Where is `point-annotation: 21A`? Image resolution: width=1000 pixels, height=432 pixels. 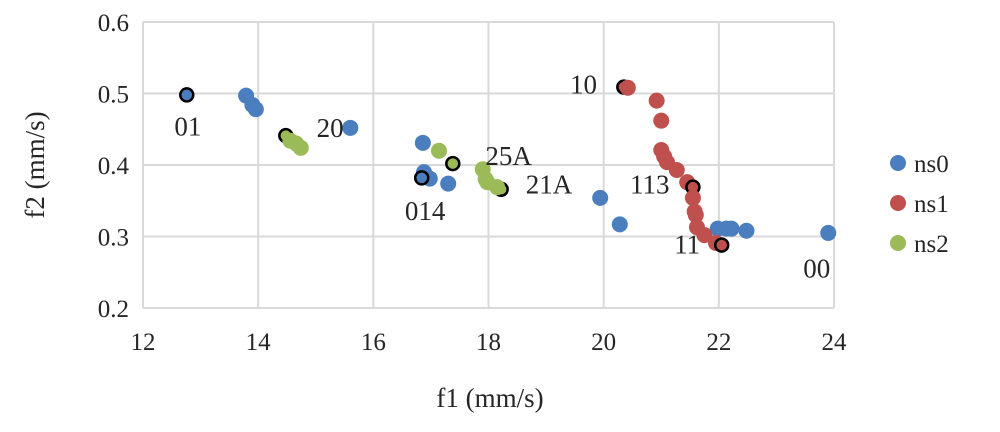 point-annotation: 21A is located at coordinates (549, 185).